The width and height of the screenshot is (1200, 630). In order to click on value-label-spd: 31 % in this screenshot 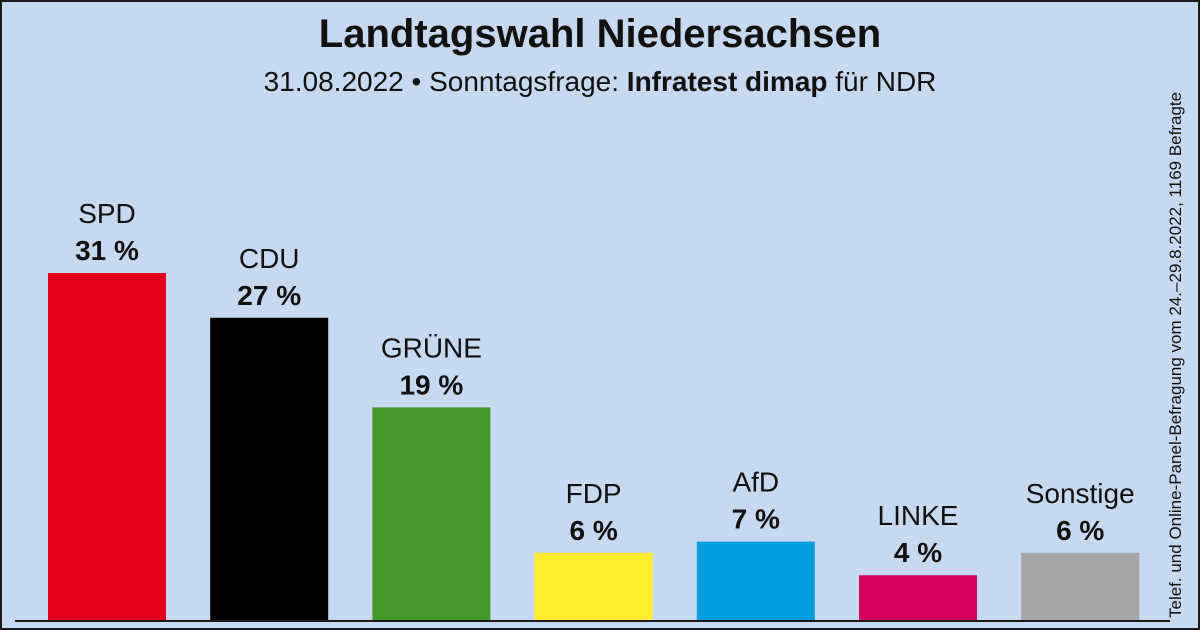, I will do `click(107, 250)`.